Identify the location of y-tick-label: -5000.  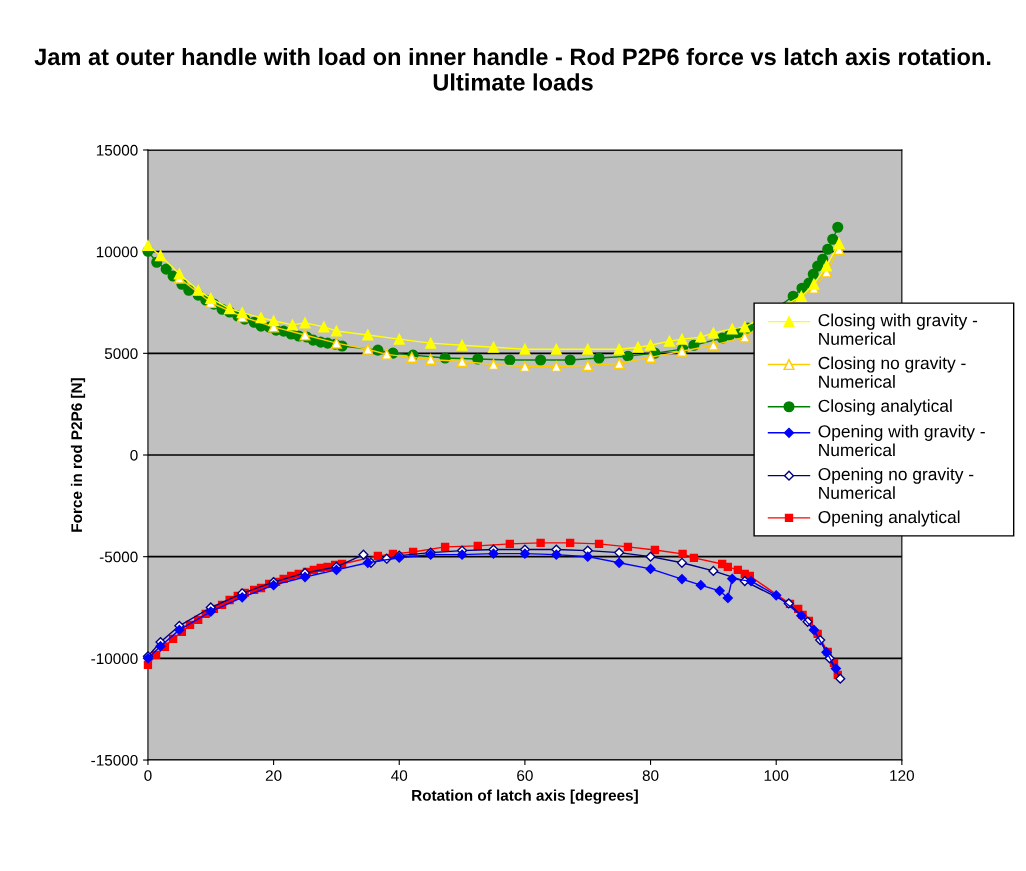
(118, 557).